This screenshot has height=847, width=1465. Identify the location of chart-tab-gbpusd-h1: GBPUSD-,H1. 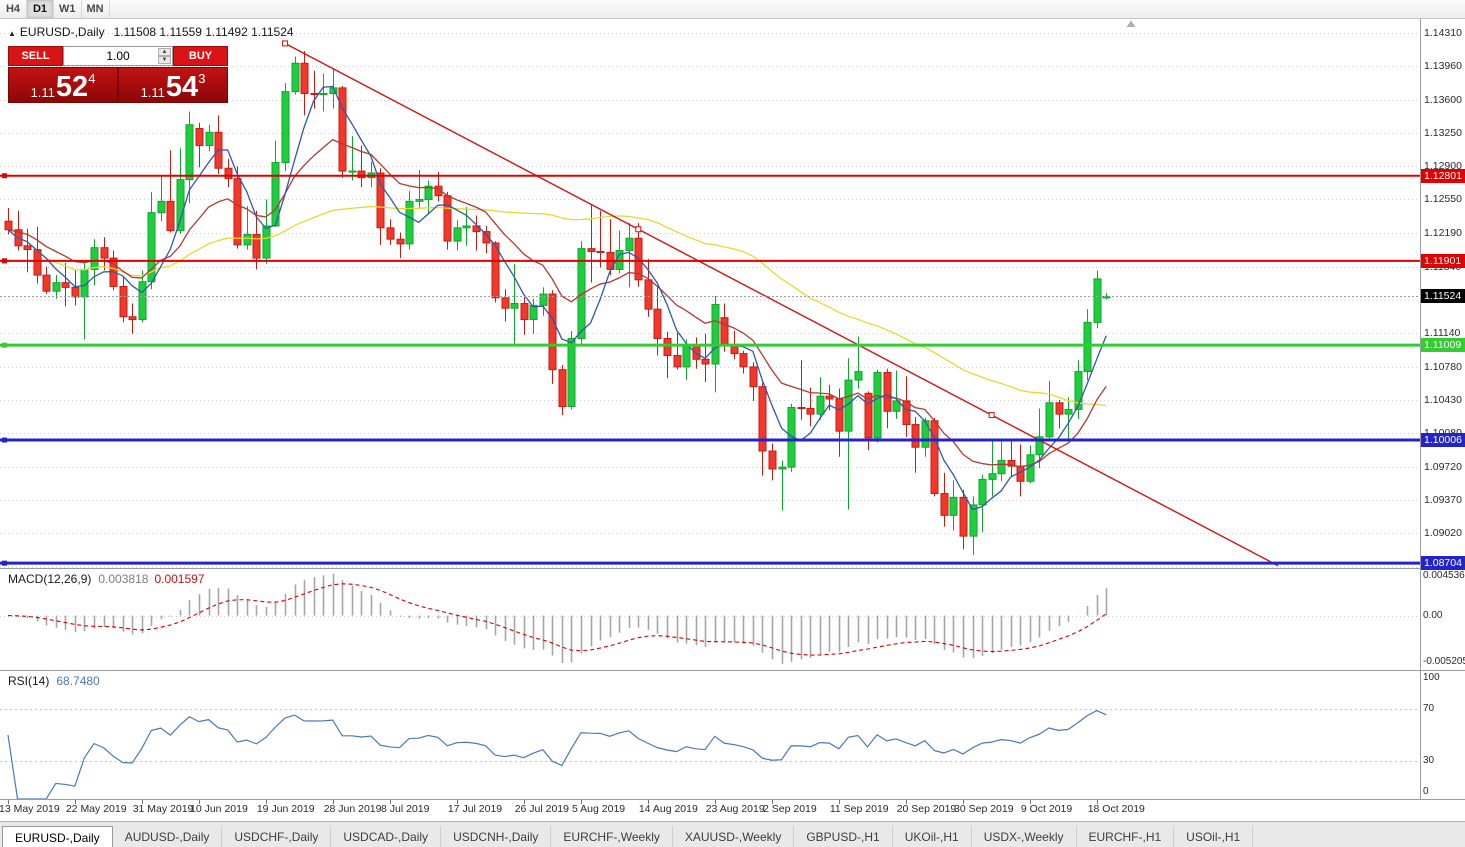
(843, 836).